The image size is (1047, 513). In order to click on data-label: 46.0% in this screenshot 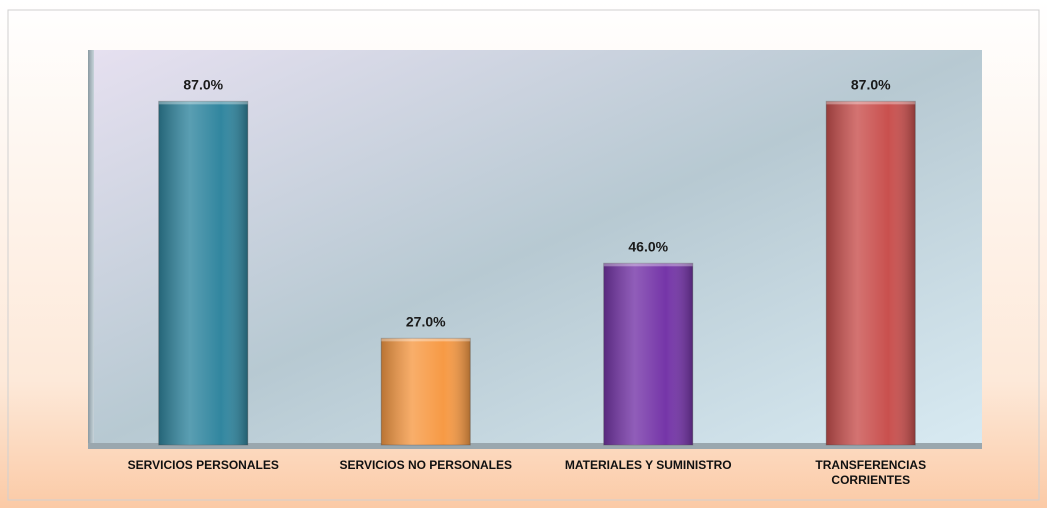, I will do `click(648, 246)`.